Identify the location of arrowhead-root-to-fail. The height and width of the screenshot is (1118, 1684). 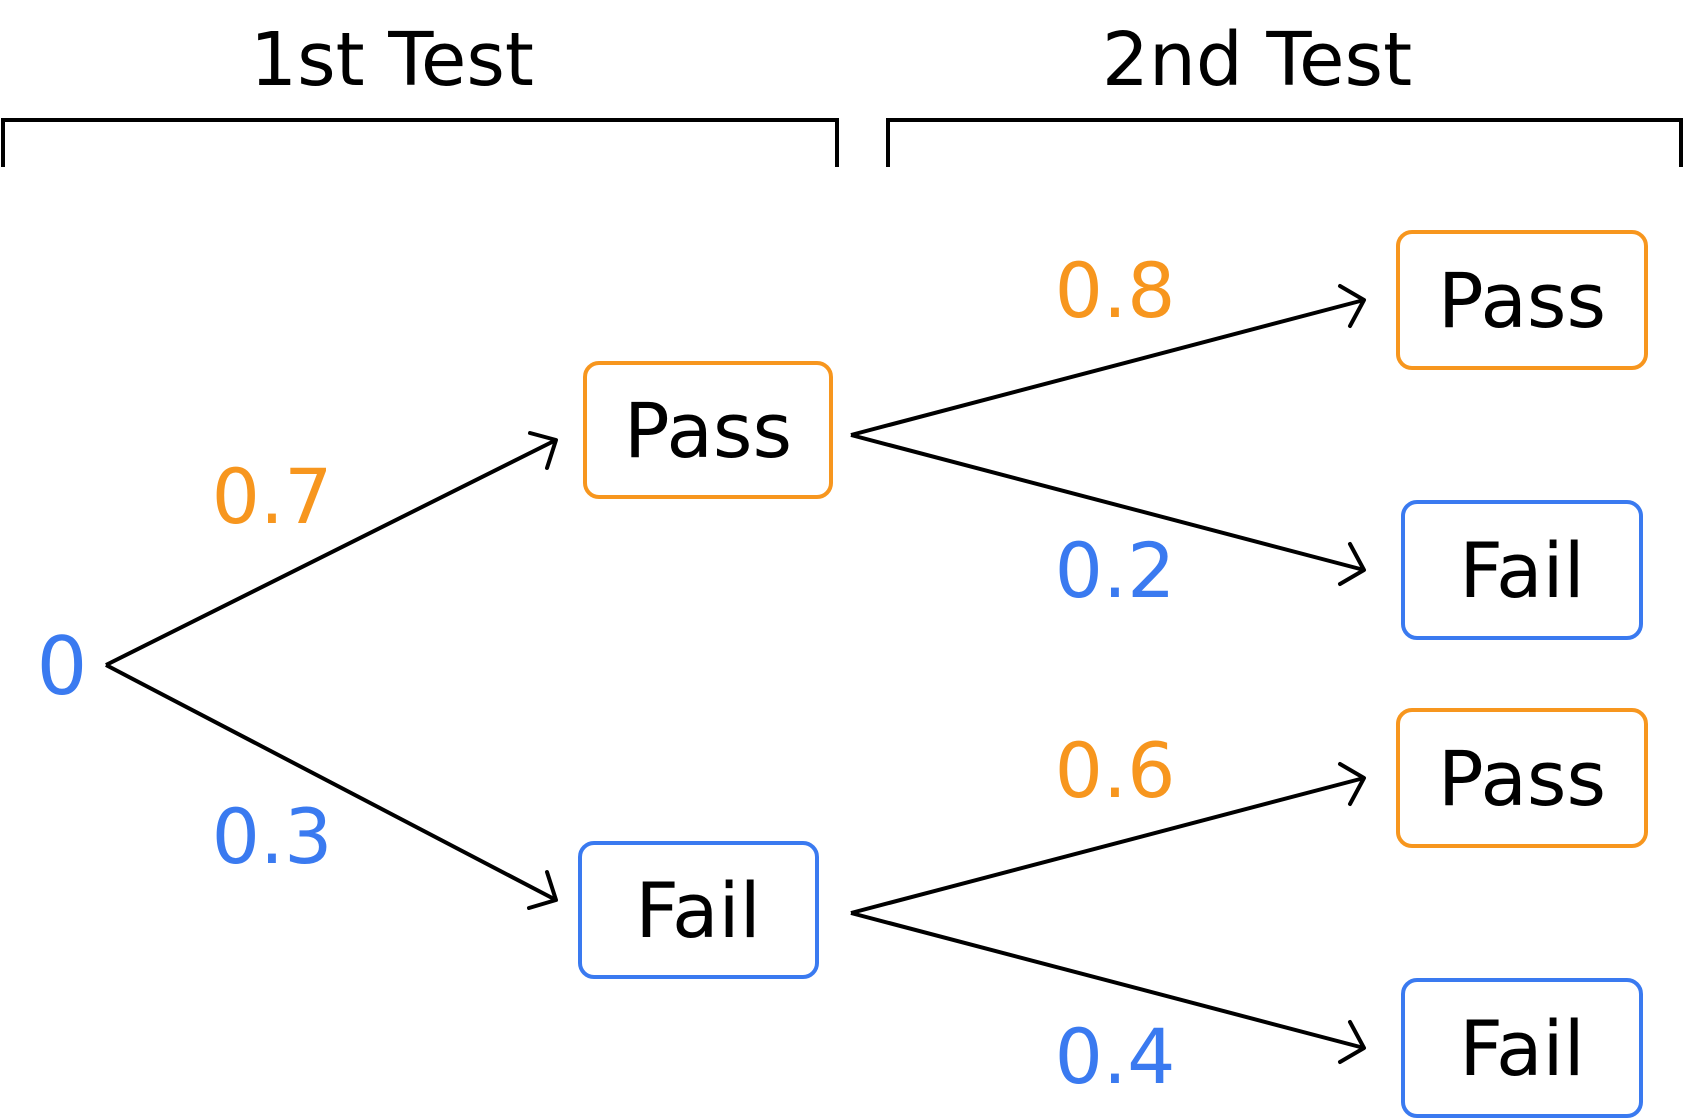
(542, 890).